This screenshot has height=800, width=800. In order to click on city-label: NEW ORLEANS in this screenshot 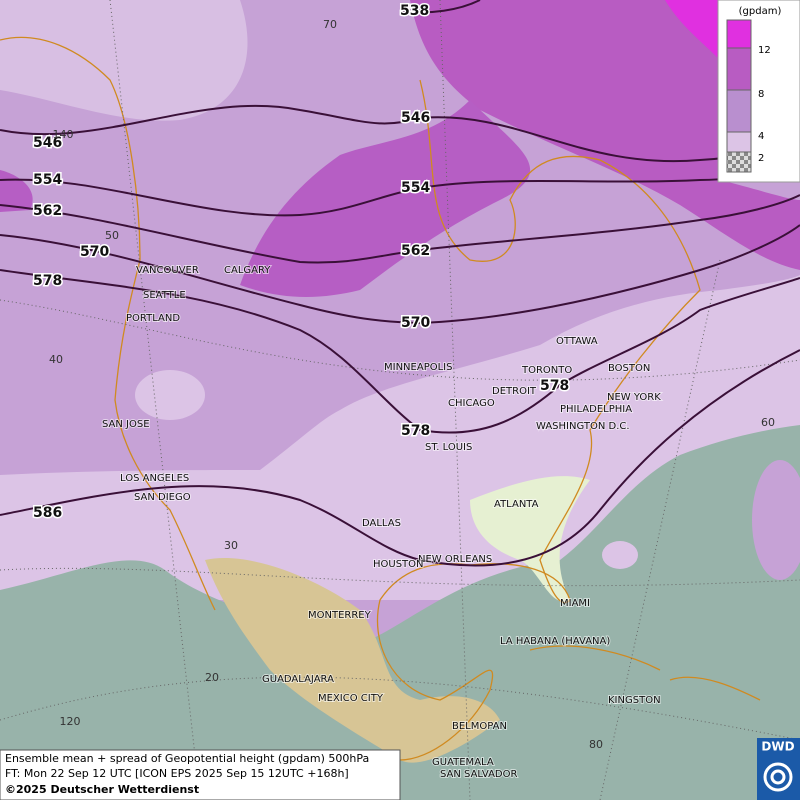, I will do `click(455, 559)`.